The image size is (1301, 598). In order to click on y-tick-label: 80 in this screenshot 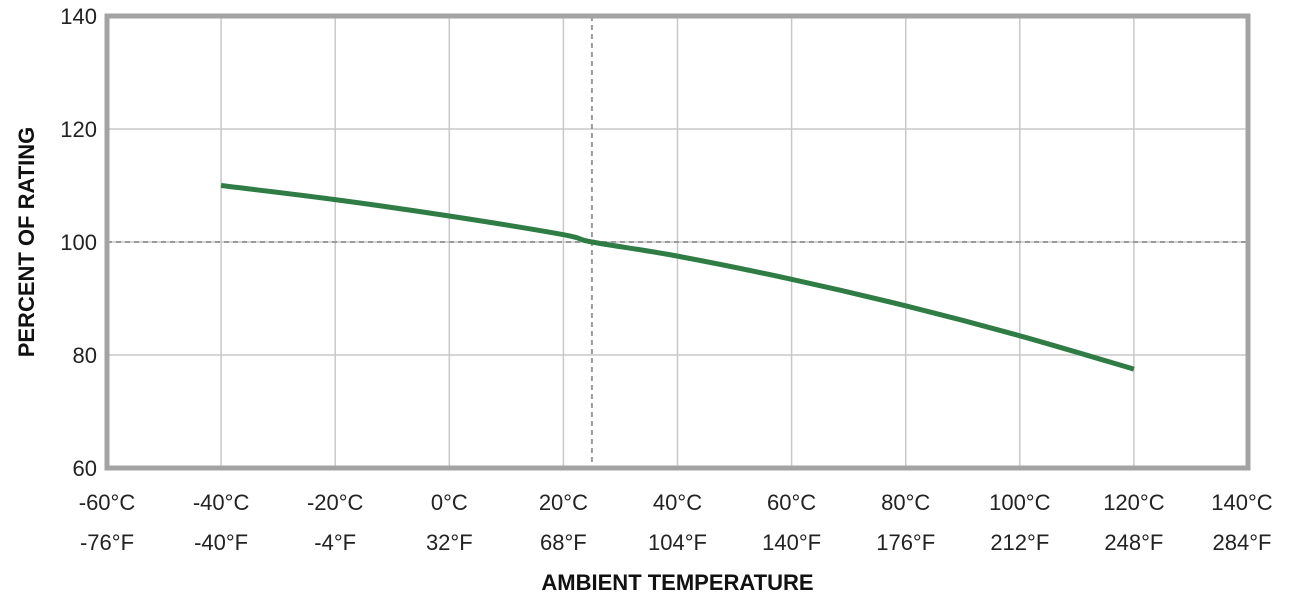, I will do `click(85, 355)`.